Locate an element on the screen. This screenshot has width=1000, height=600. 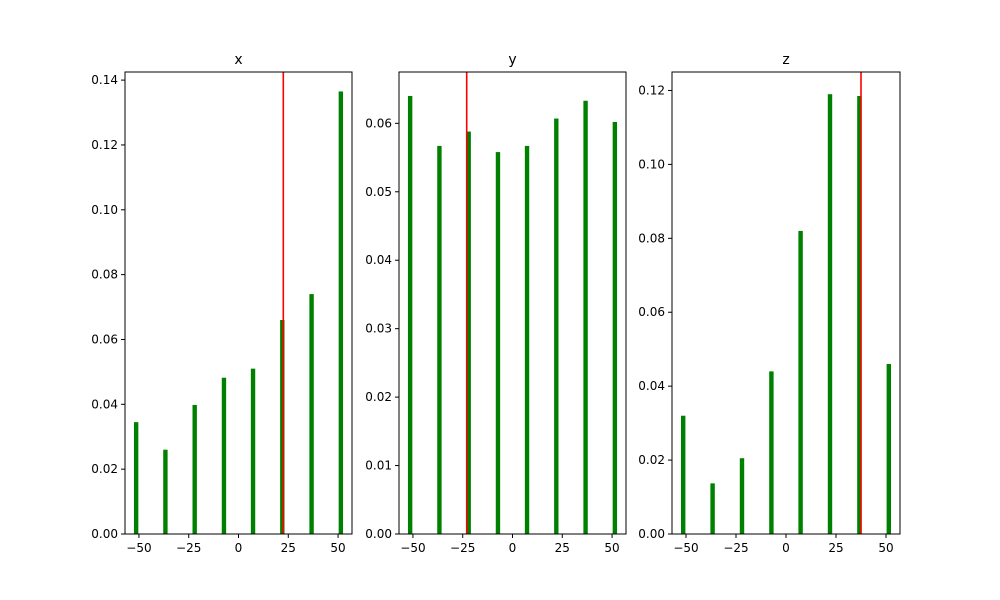
subplot-title: z is located at coordinates (785, 60).